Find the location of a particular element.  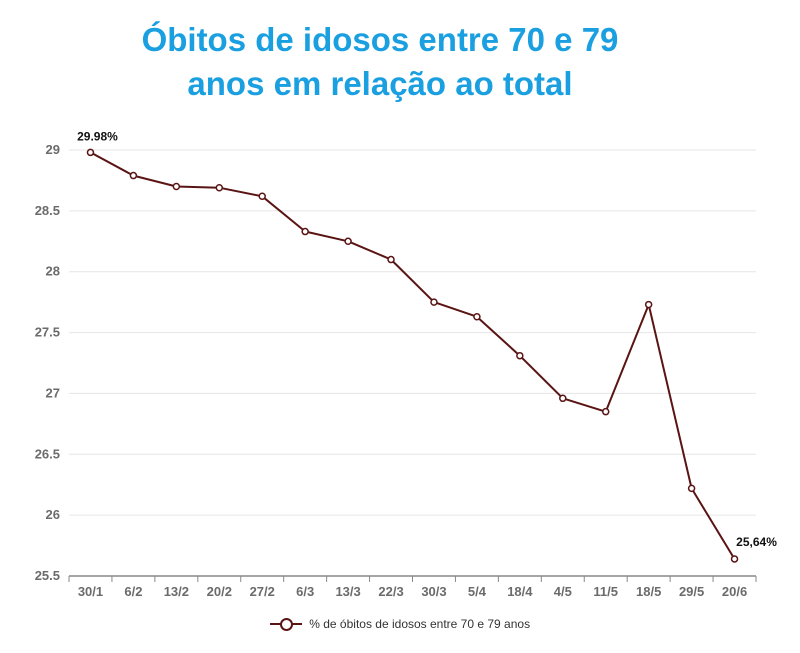

x-tick-label: 6/2 is located at coordinates (133, 591).